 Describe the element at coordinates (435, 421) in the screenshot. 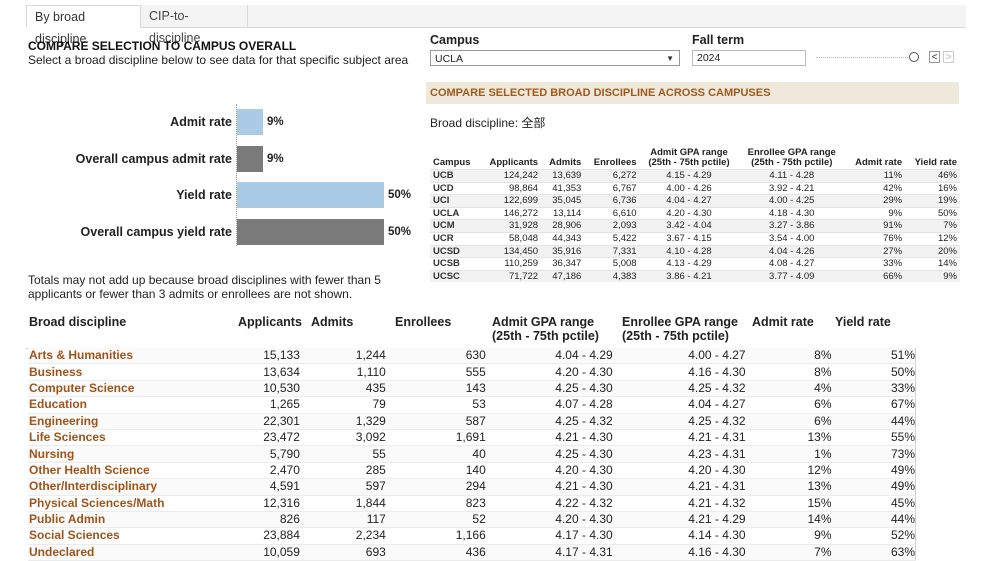

I see `discipline-cell: 587` at that location.